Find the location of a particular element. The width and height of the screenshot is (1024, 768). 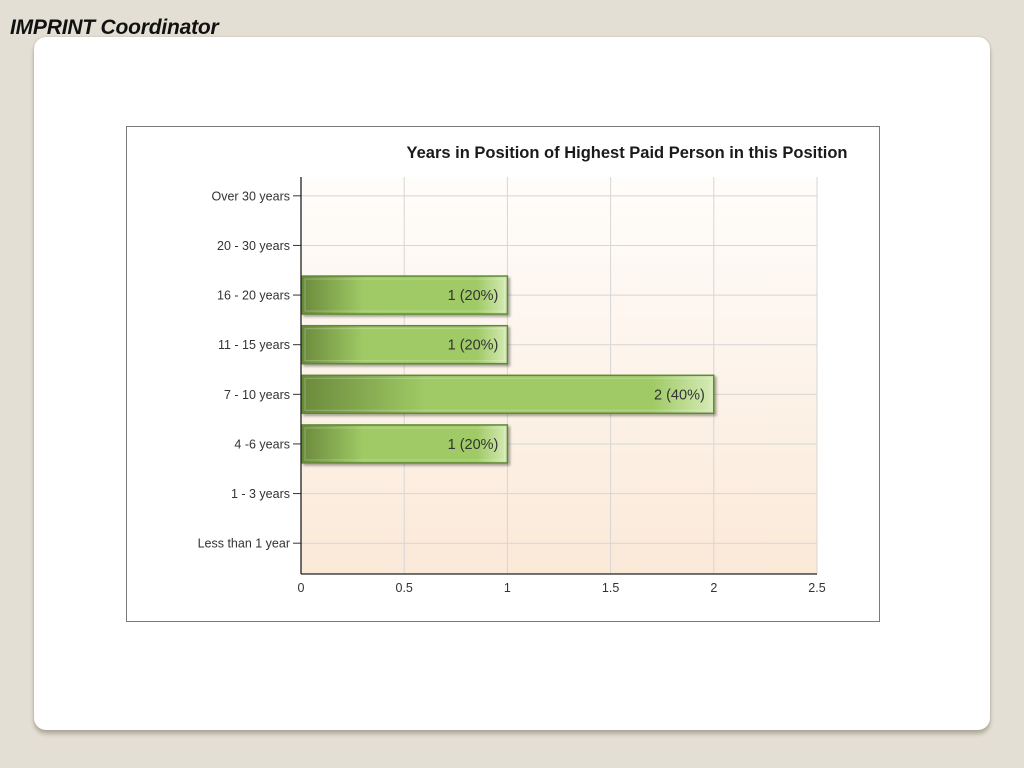

slide-heading: IMPRINT Coordinator is located at coordinates (114, 27).